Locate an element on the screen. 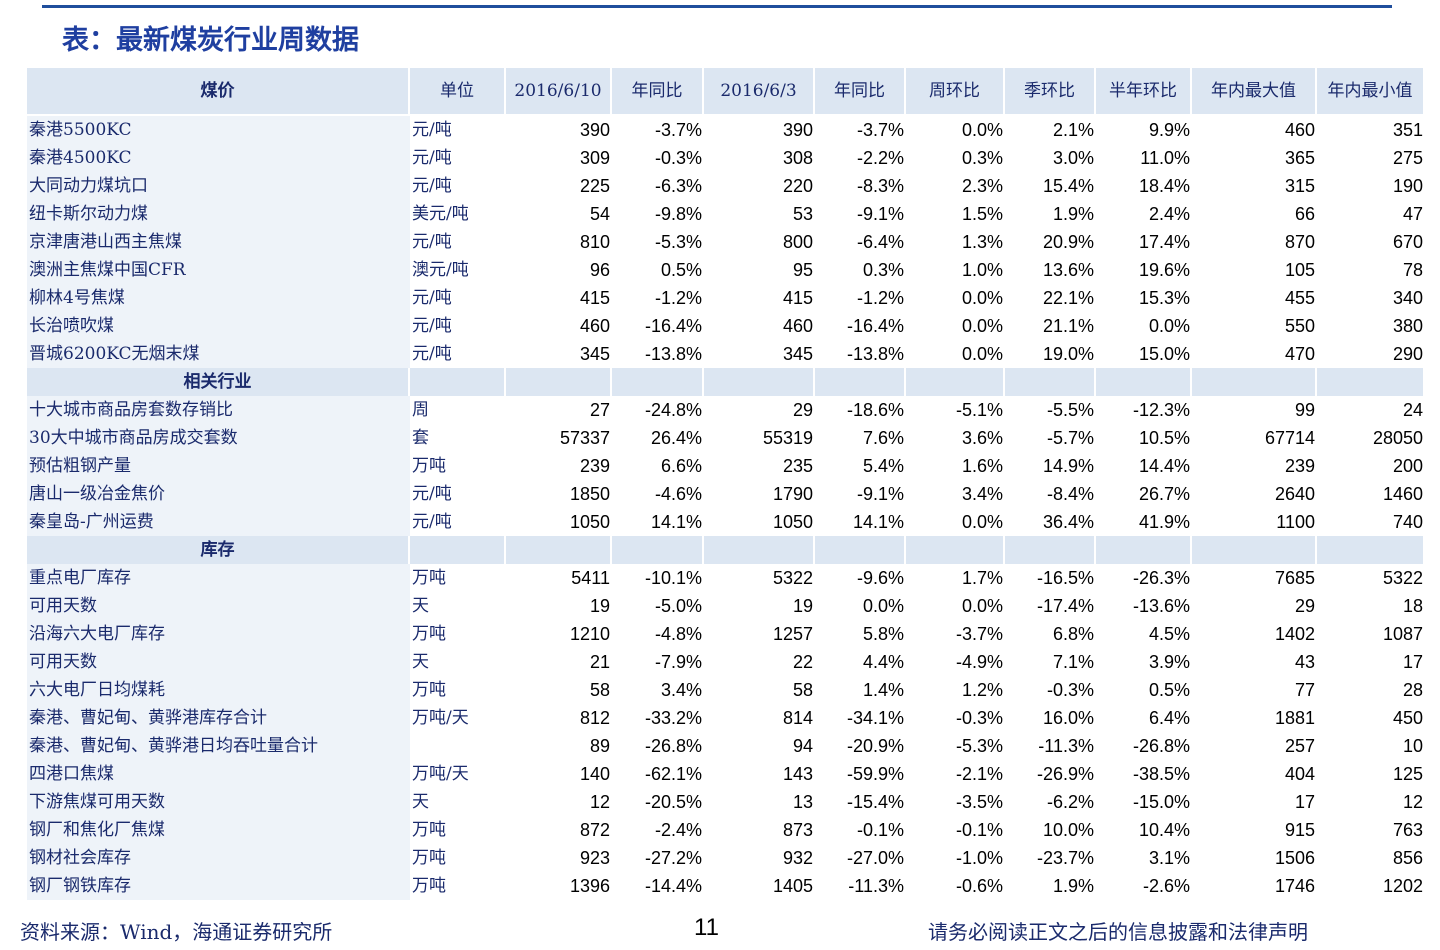 This screenshot has width=1440, height=950. table-cell: 2.4% is located at coordinates (1169, 214).